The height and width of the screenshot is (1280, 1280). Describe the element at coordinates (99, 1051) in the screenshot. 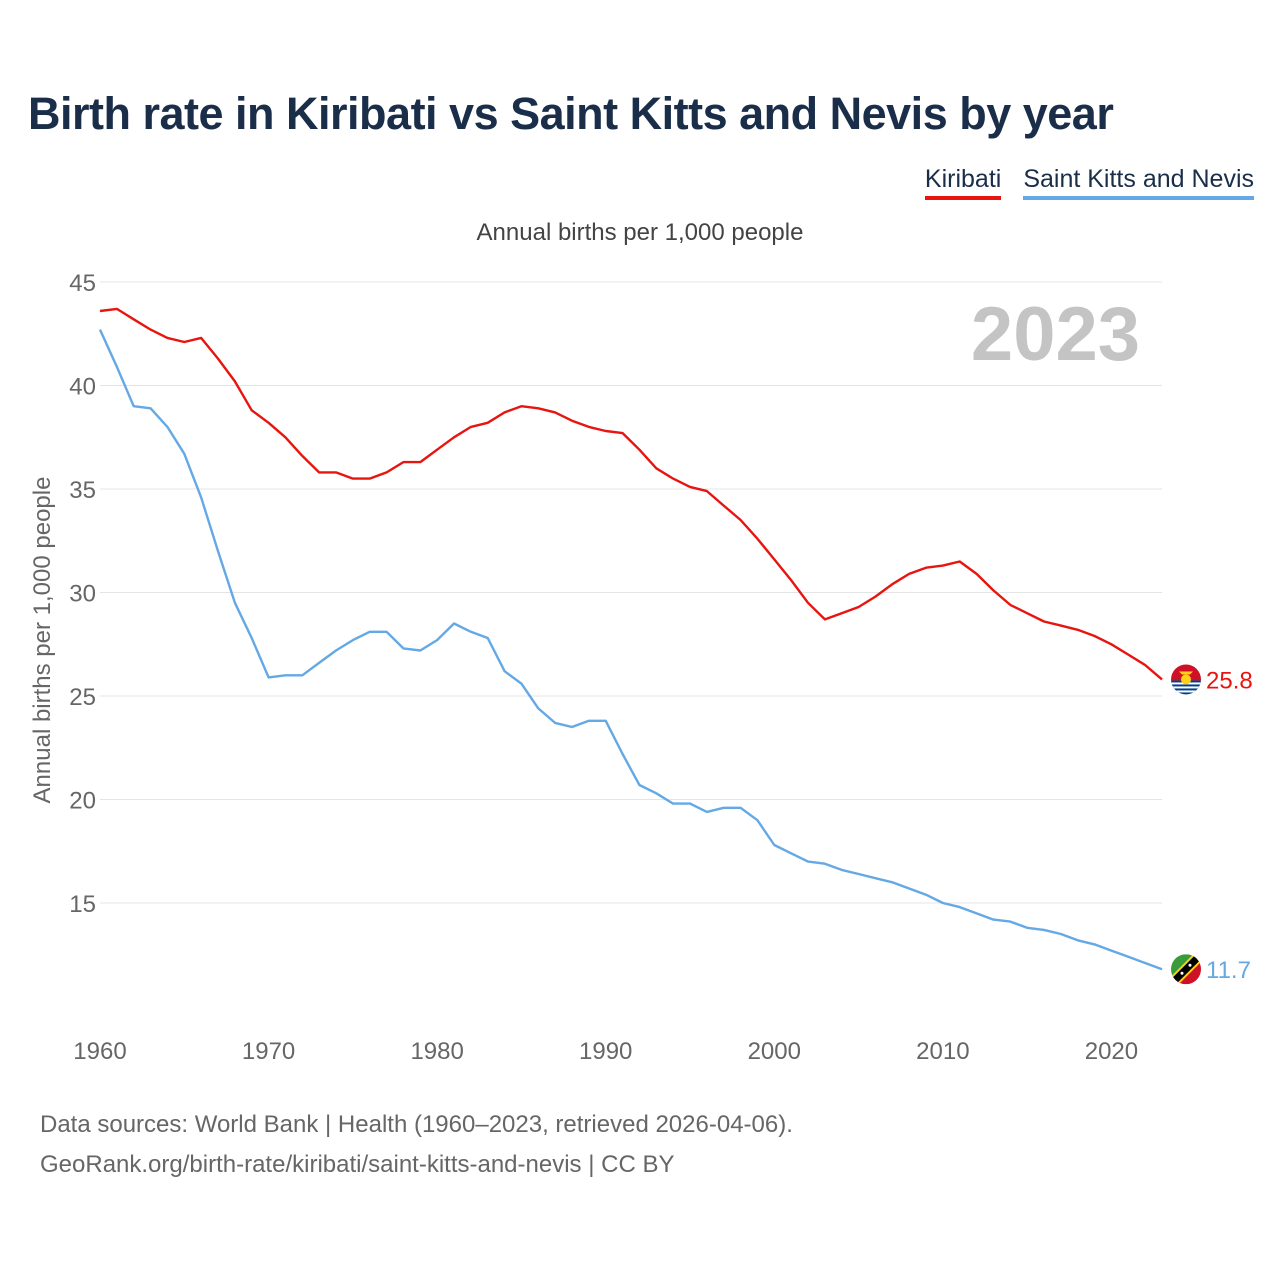

I see `x-tick-label-1960: 1960` at that location.